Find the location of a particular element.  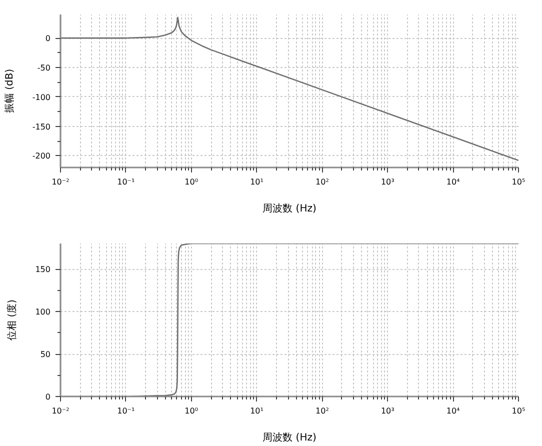

y-tick-label: -100 is located at coordinates (41, 97).